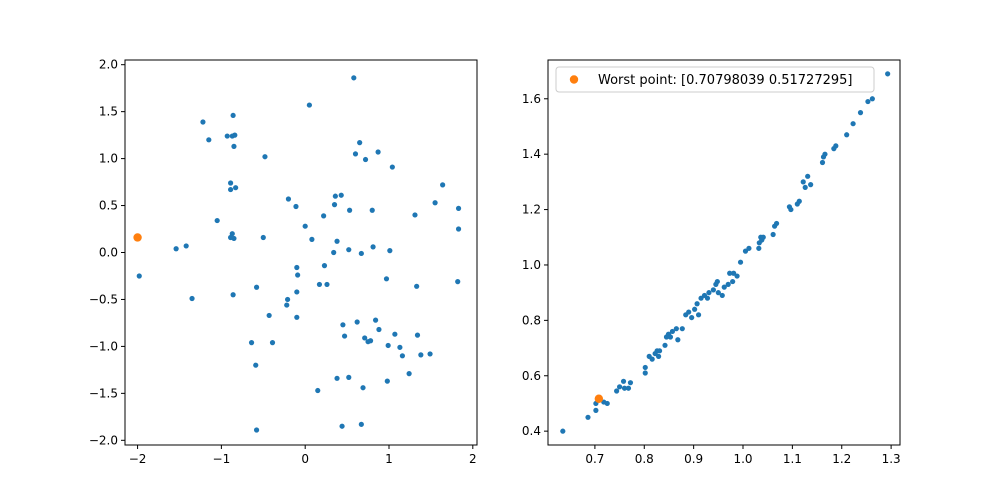 The width and height of the screenshot is (1000, 500). What do you see at coordinates (138, 459) in the screenshot?
I see `x-tick-label: −2` at bounding box center [138, 459].